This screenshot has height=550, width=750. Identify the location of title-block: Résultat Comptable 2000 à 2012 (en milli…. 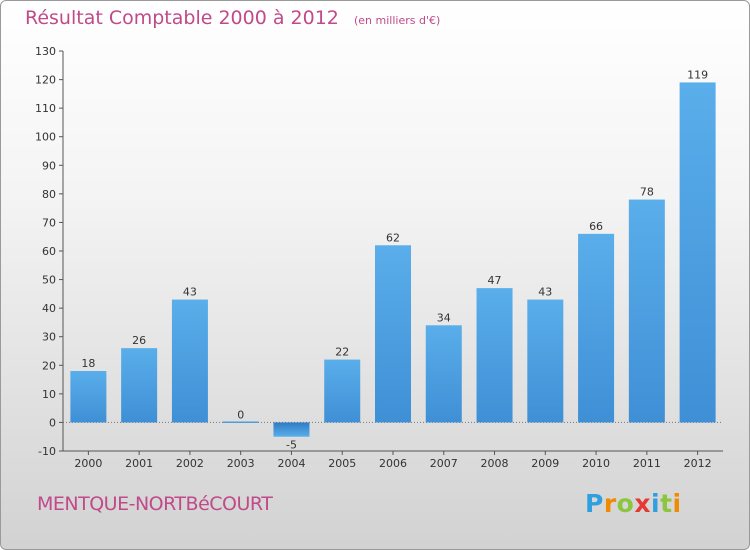
(232, 18).